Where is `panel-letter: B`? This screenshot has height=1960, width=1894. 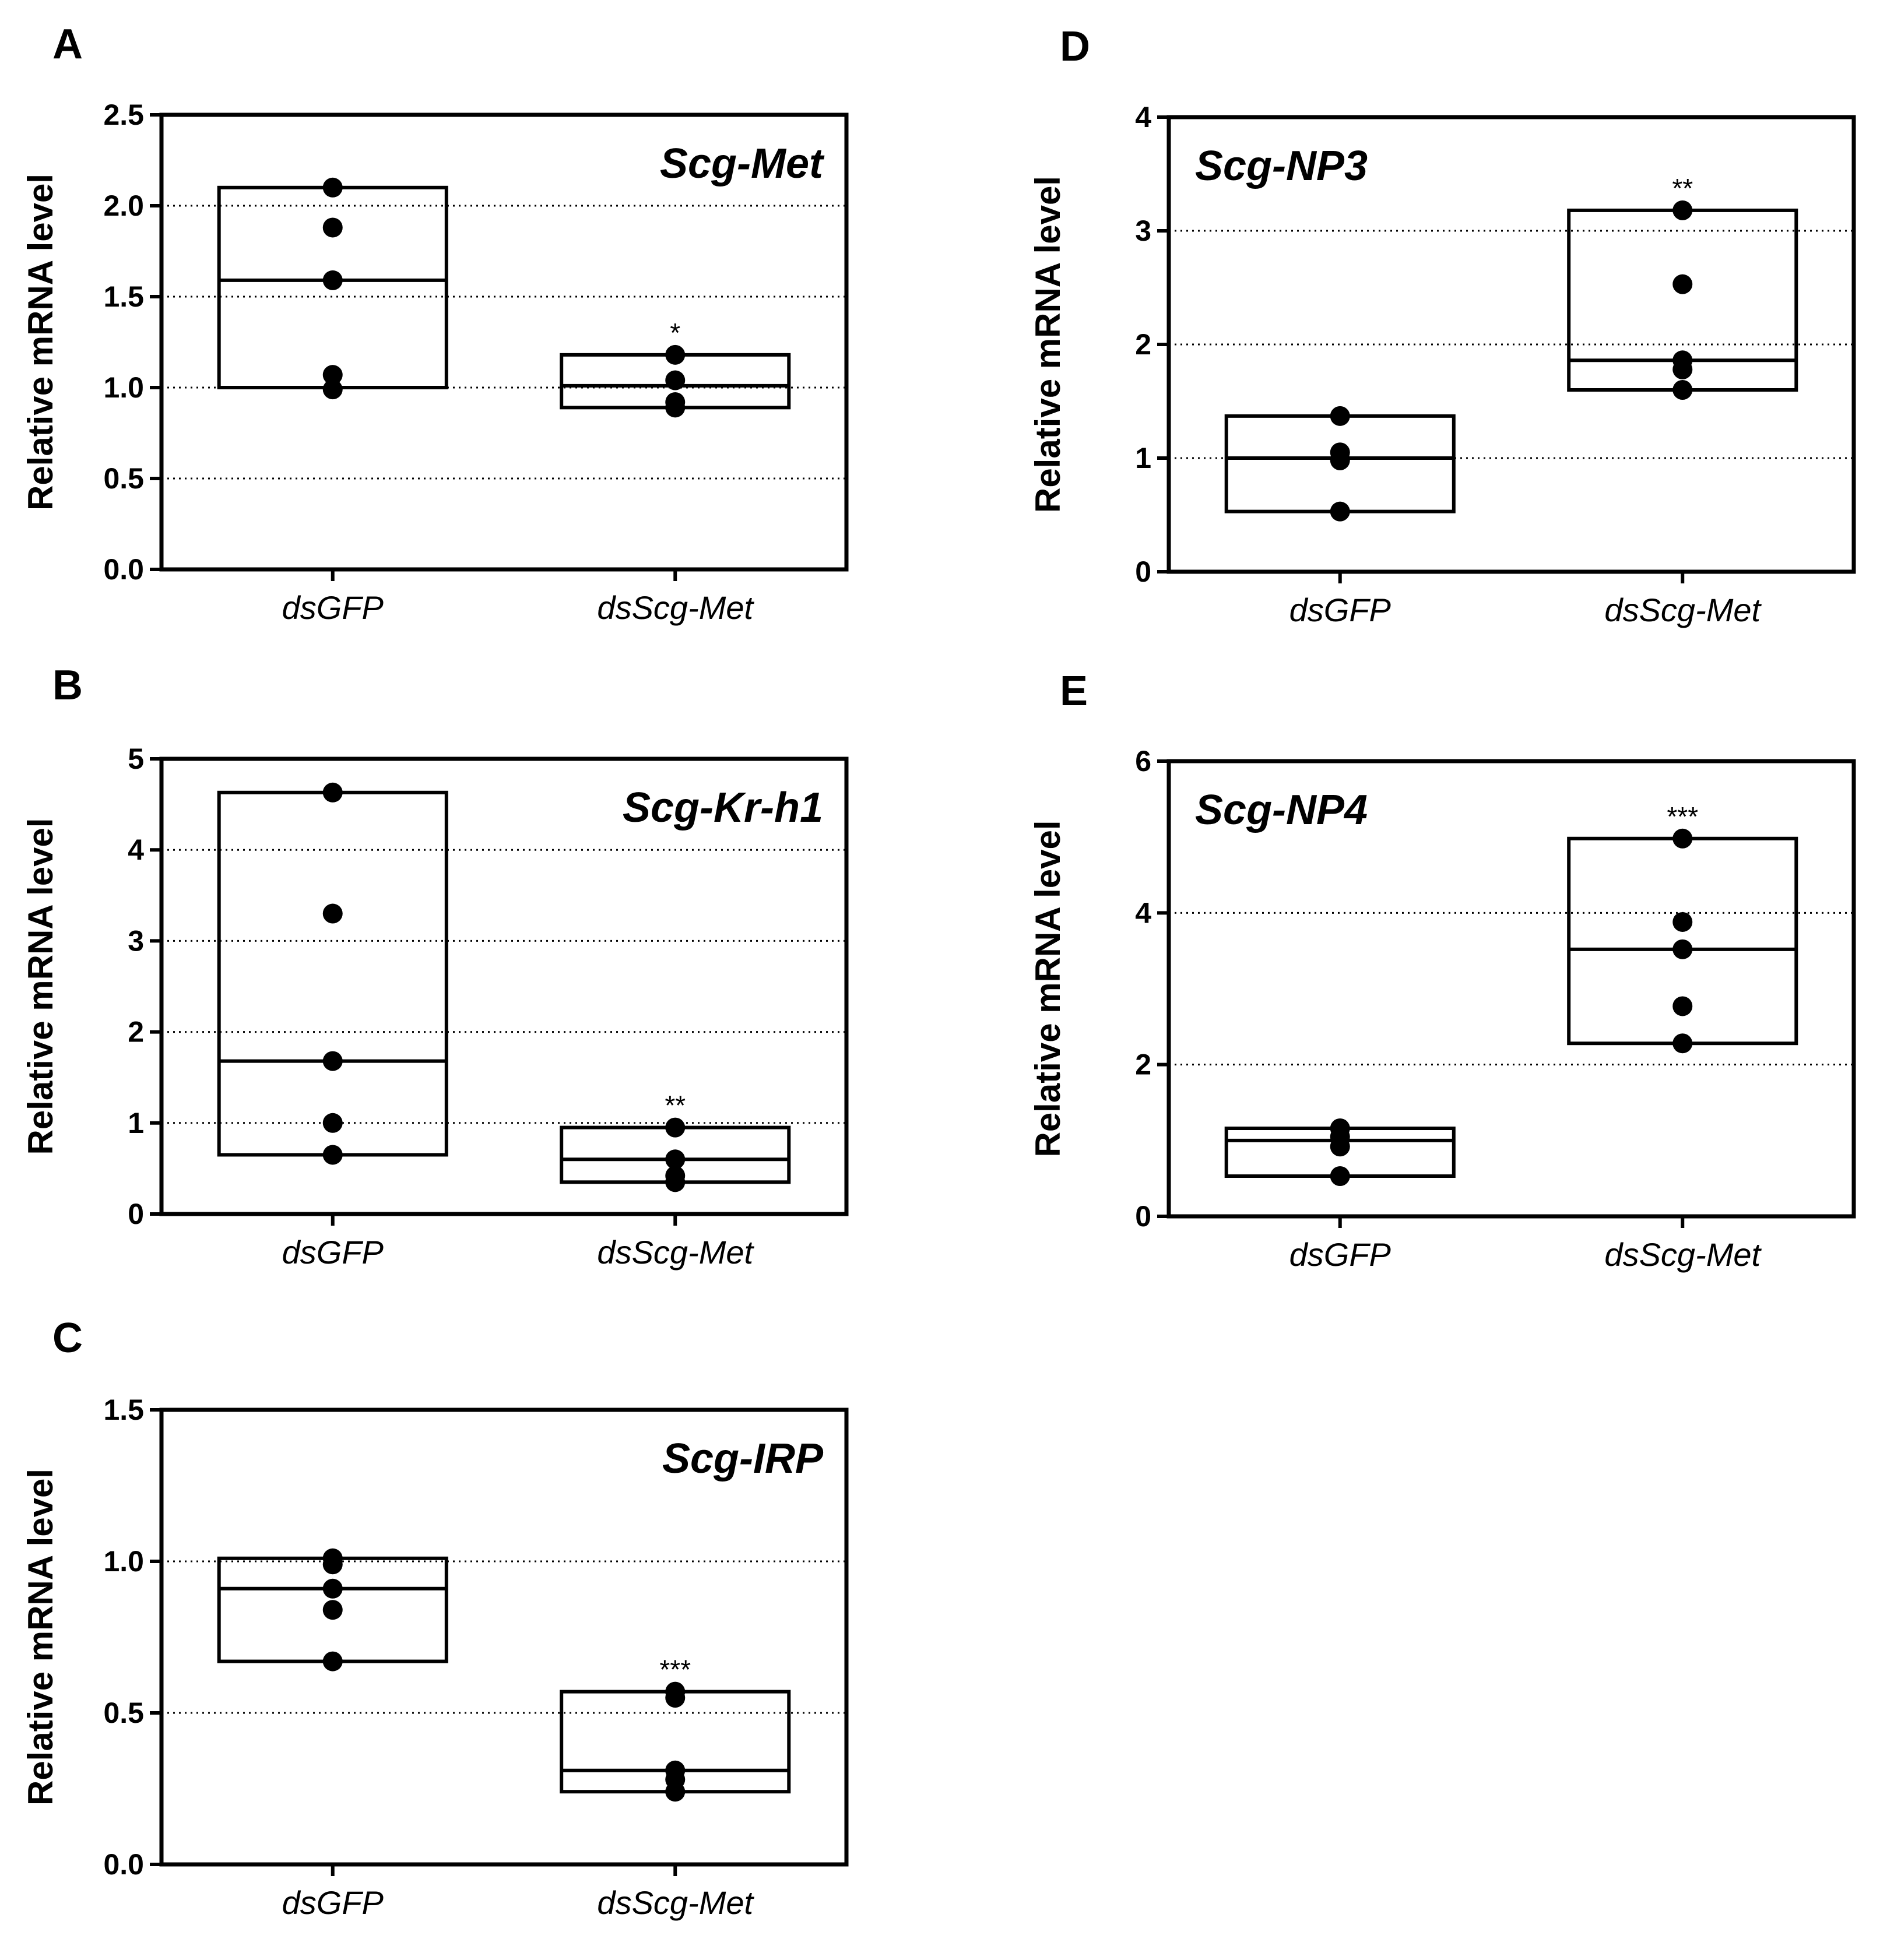
panel-letter: B is located at coordinates (67, 686).